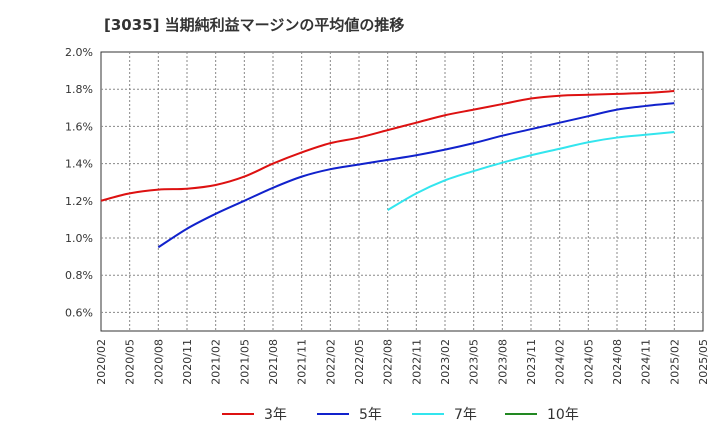 Image resolution: width=720 pixels, height=440 pixels. I want to click on x-tick-label: 2025/02, so click(674, 362).